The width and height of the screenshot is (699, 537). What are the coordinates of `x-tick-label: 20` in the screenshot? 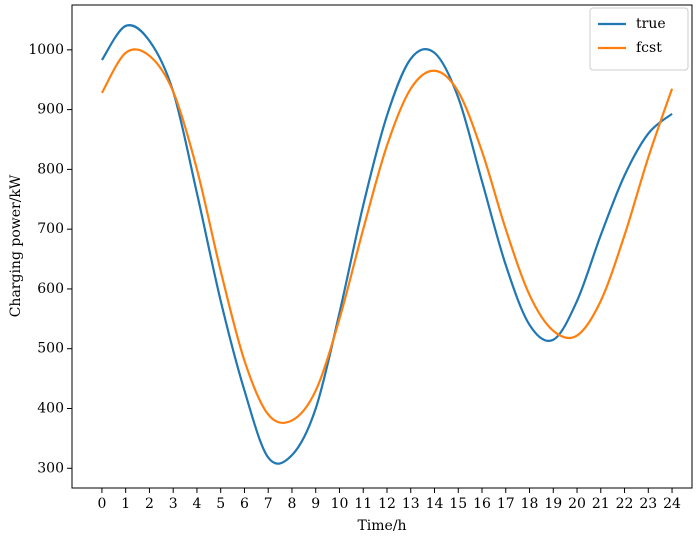 It's located at (577, 504).